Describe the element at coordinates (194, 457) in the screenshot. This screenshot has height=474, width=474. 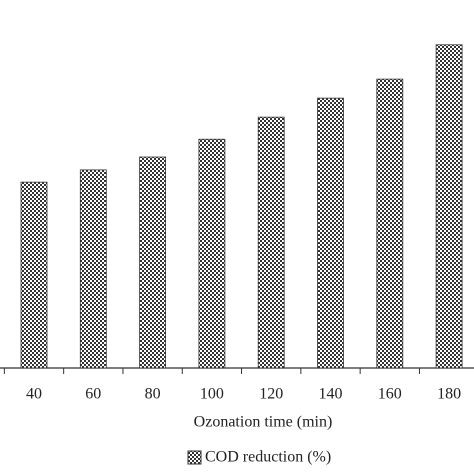
I see `legend-swatch` at that location.